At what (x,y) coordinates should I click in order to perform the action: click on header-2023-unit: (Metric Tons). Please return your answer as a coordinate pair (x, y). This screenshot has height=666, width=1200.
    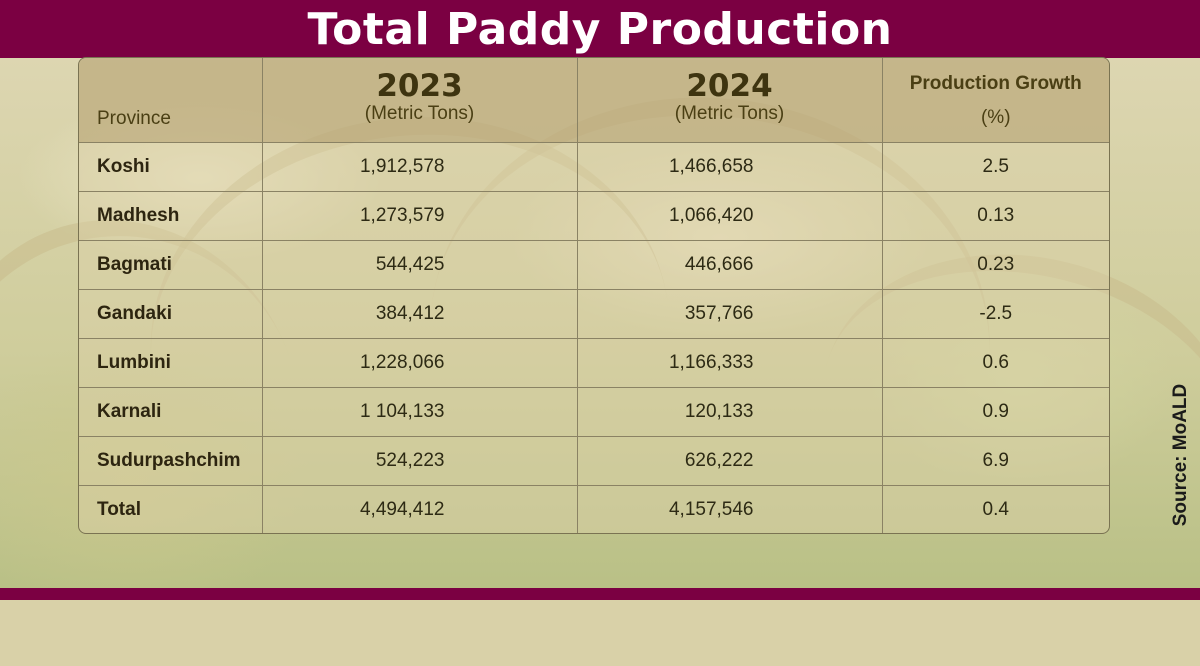
    Looking at the image, I should click on (419, 113).